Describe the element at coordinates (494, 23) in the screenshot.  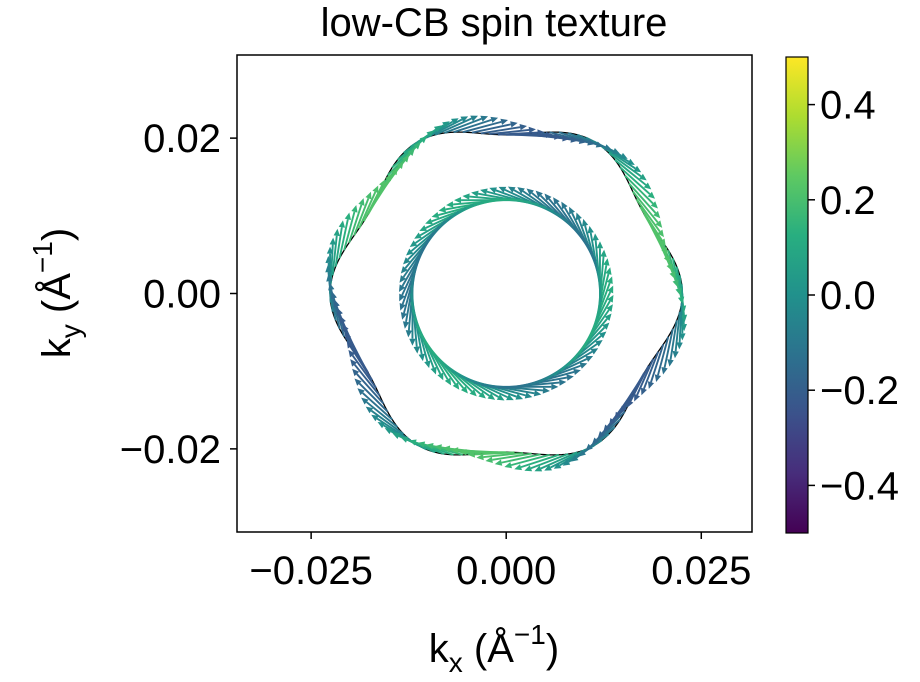
I see `chart-title: low-CB spin texture` at that location.